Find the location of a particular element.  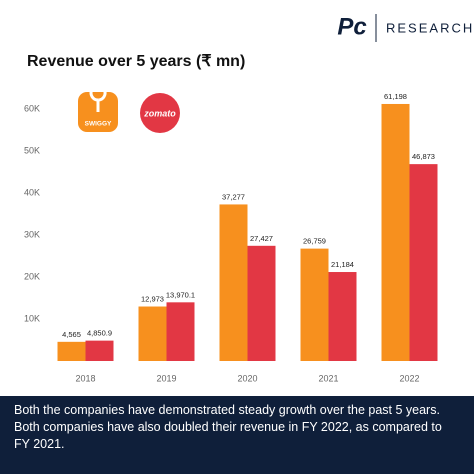

value-label: 4,850.9 is located at coordinates (99, 333).